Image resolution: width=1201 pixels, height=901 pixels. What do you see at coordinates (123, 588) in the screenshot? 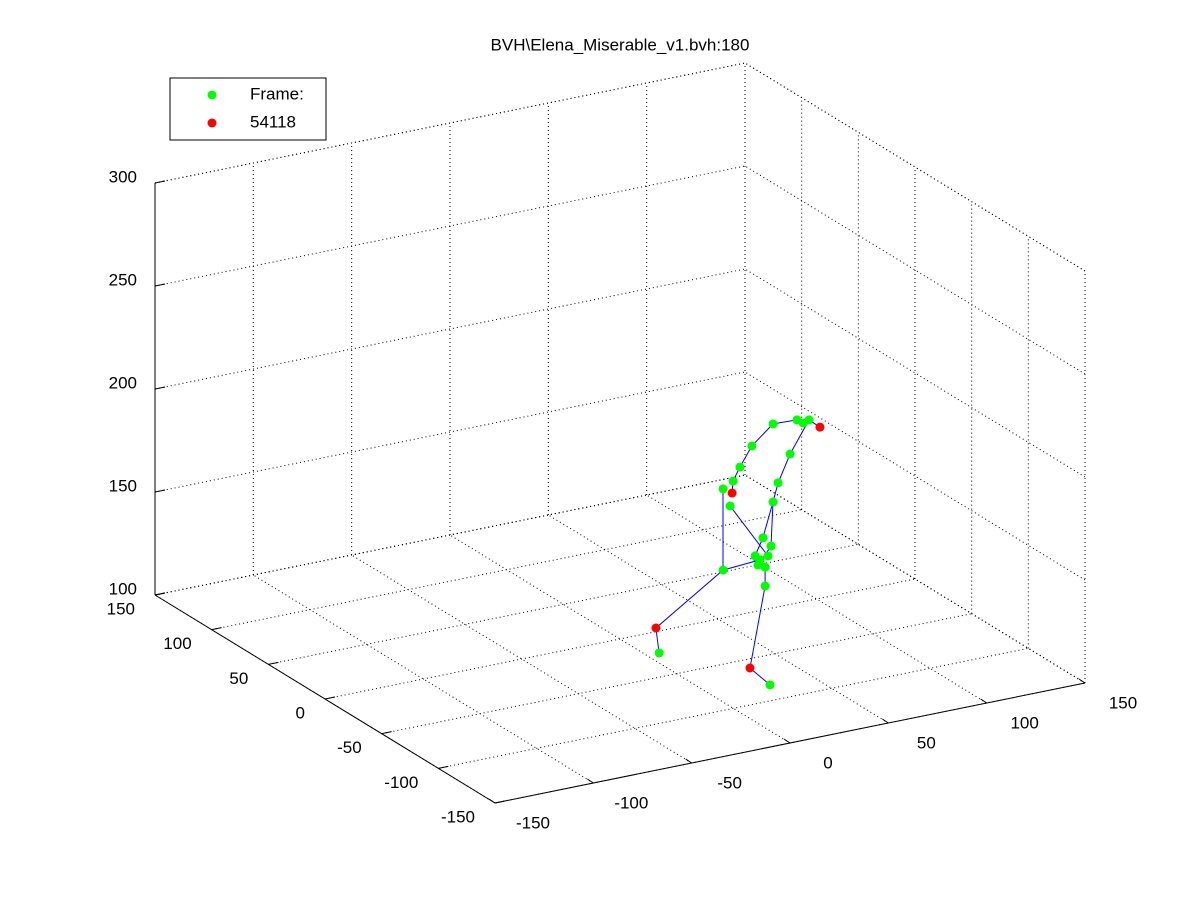
I see `z-tick-label: 100` at bounding box center [123, 588].